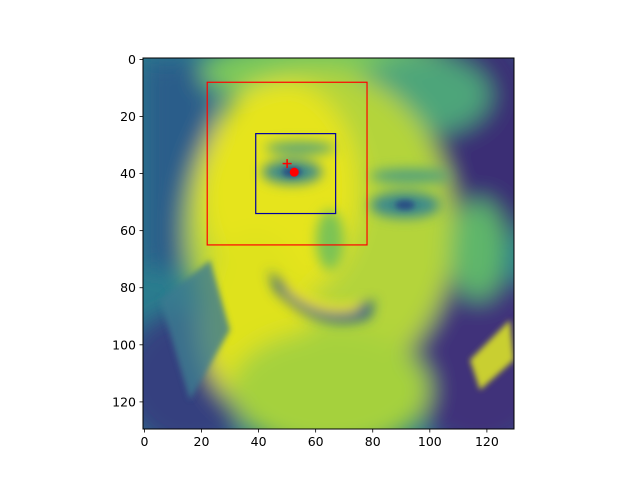 This screenshot has width=640, height=480. I want to click on x-tick-label: 60, so click(316, 441).